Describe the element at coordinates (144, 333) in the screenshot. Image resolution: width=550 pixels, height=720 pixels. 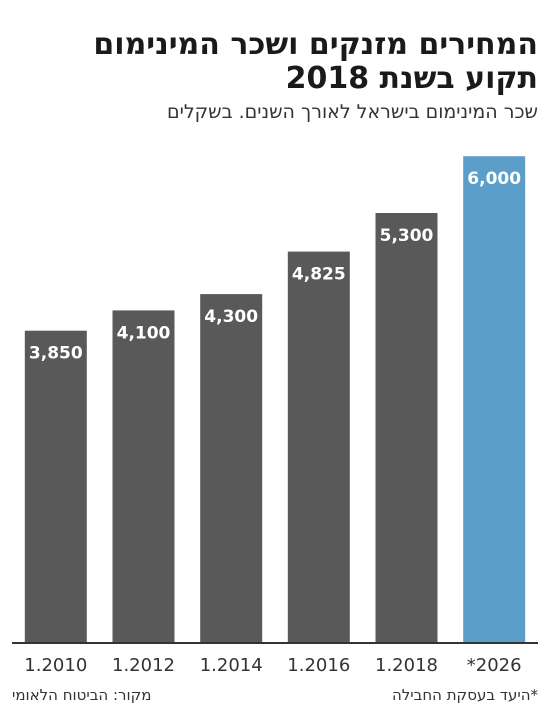
I see `bar-value-label: 4,100` at that location.